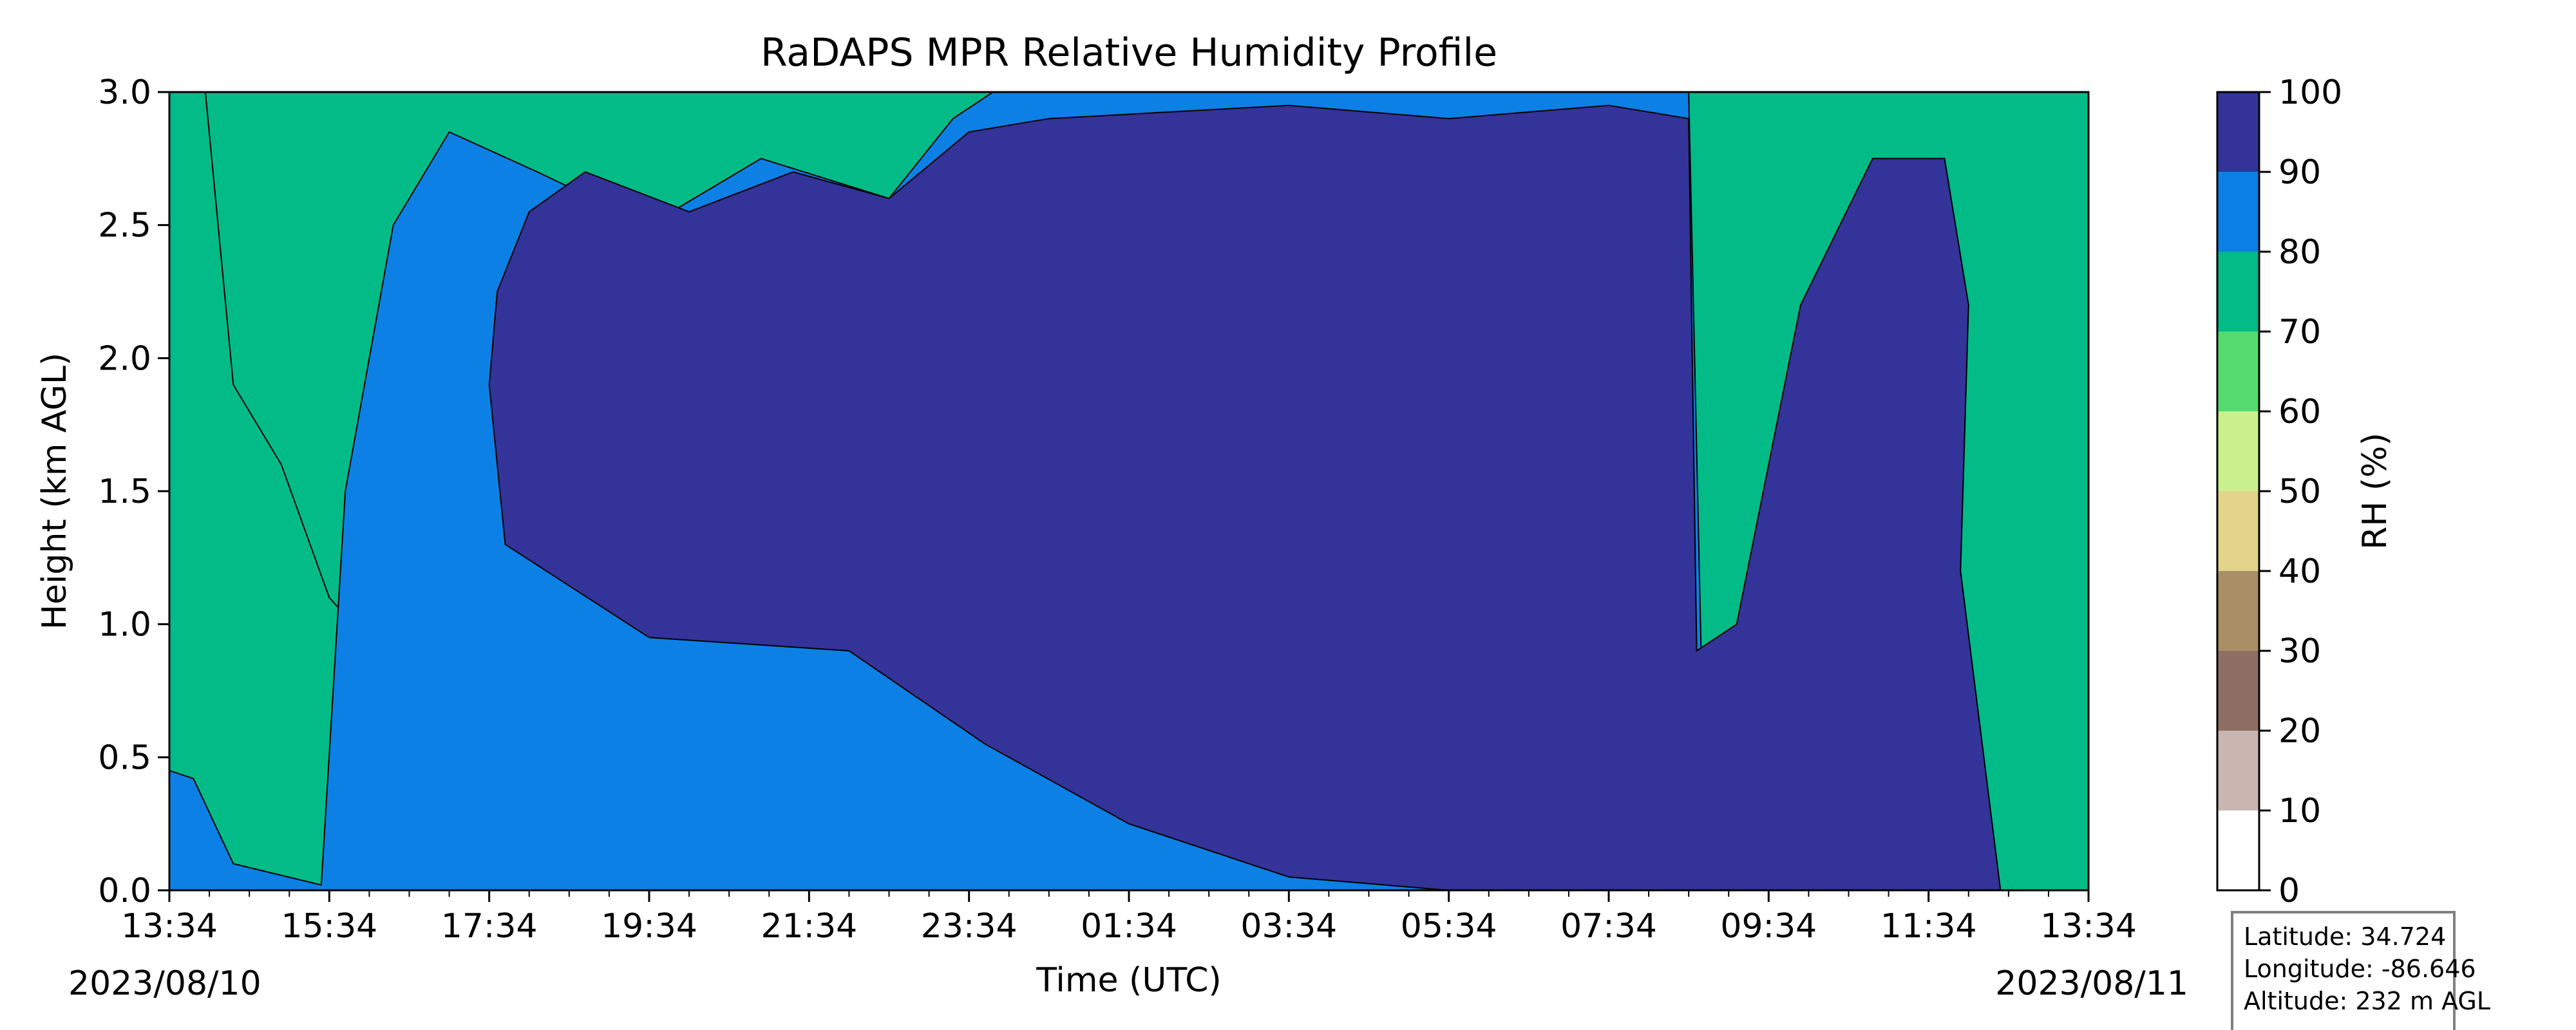 This screenshot has height=1030, width=2576. I want to click on x-axis-label: Time (UTC), so click(1128, 981).